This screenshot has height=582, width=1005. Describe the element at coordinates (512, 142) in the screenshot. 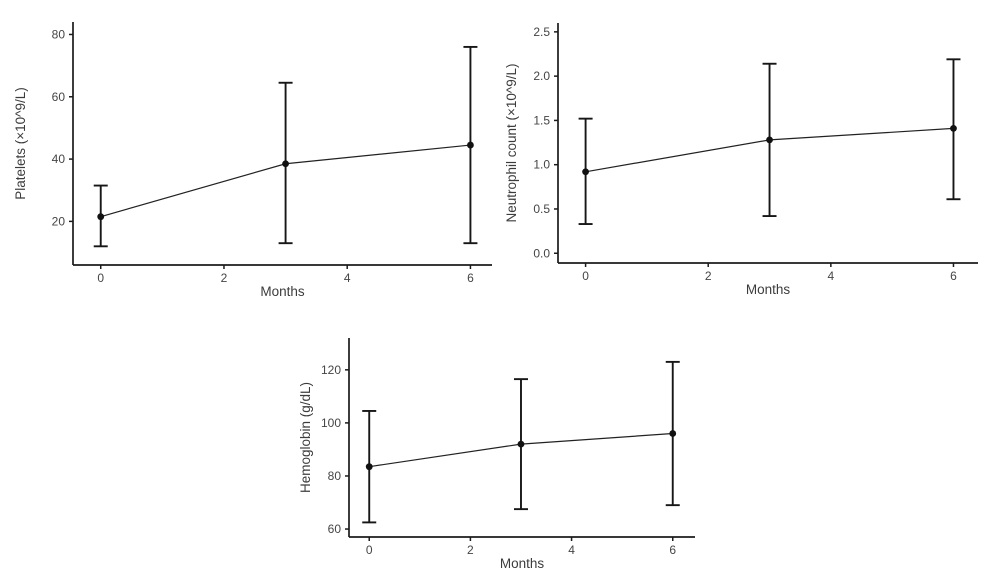

I see `y-axis-title: Neutrophil count (×10^9/L)` at that location.